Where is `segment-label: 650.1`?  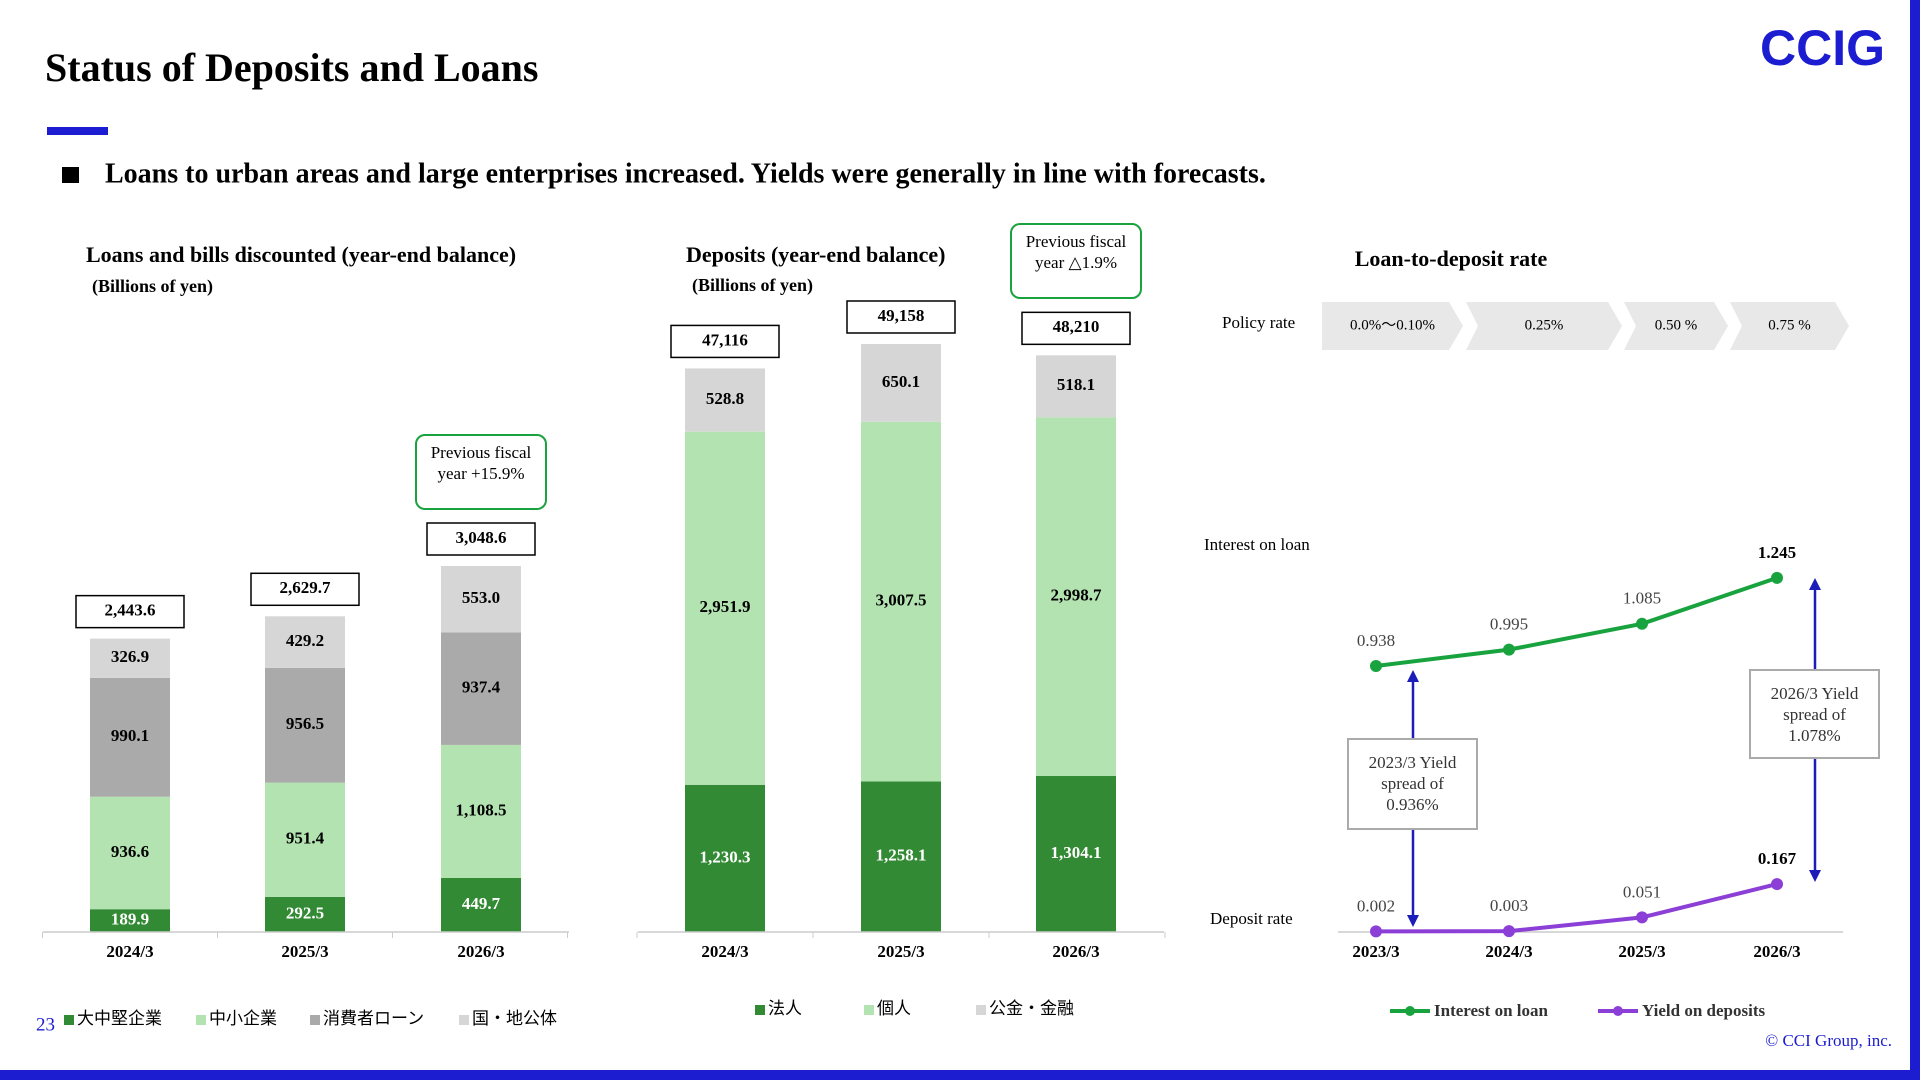
segment-label: 650.1 is located at coordinates (901, 381).